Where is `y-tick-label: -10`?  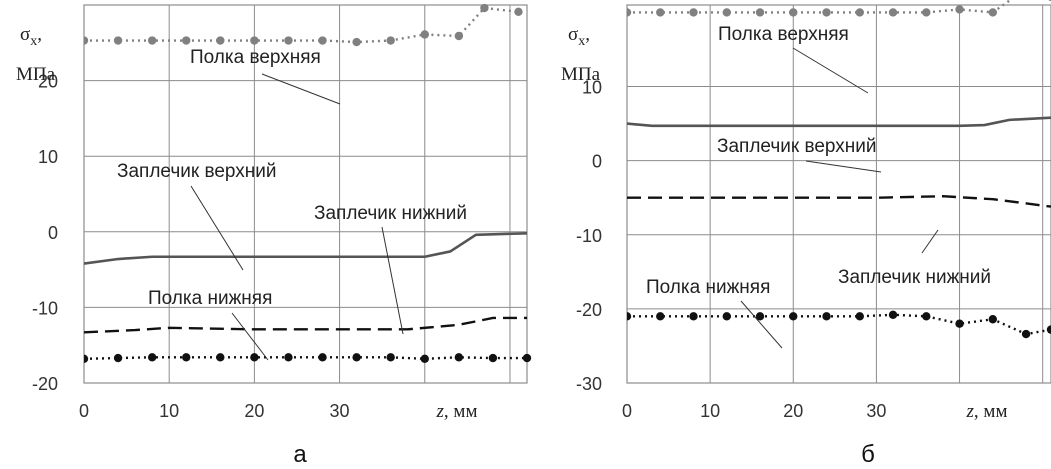 y-tick-label: -10 is located at coordinates (589, 236).